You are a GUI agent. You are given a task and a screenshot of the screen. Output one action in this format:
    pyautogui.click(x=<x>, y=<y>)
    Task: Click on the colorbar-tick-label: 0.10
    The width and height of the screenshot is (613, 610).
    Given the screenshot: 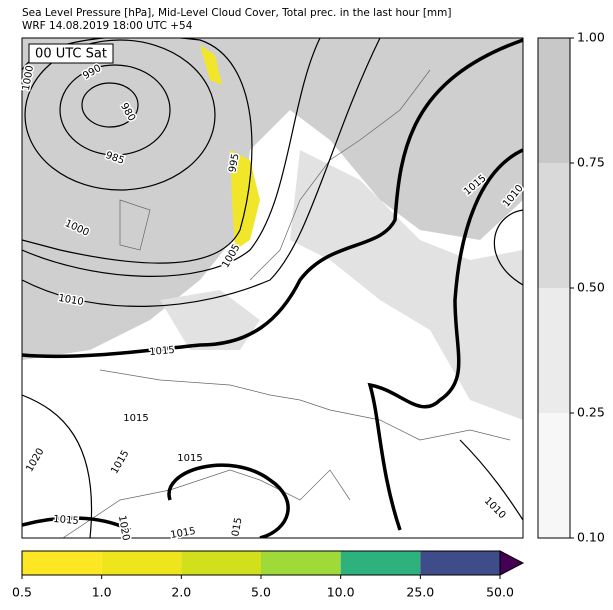 What is the action you would take?
    pyautogui.click(x=591, y=537)
    